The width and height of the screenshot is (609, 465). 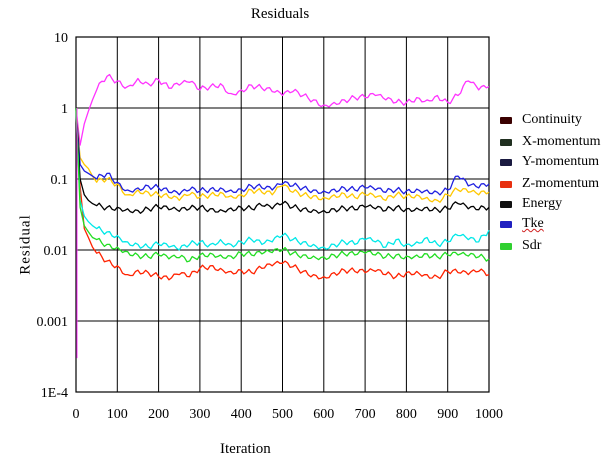 I want to click on series-line-continuity, so click(x=282, y=109).